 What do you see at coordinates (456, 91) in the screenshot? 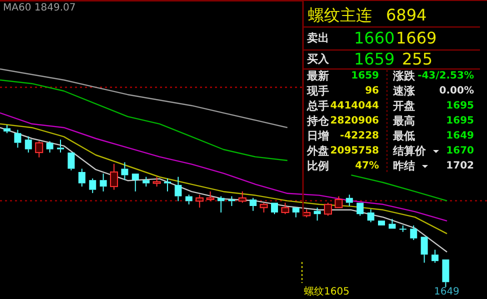
I see `annotation: 0.00%` at bounding box center [456, 91].